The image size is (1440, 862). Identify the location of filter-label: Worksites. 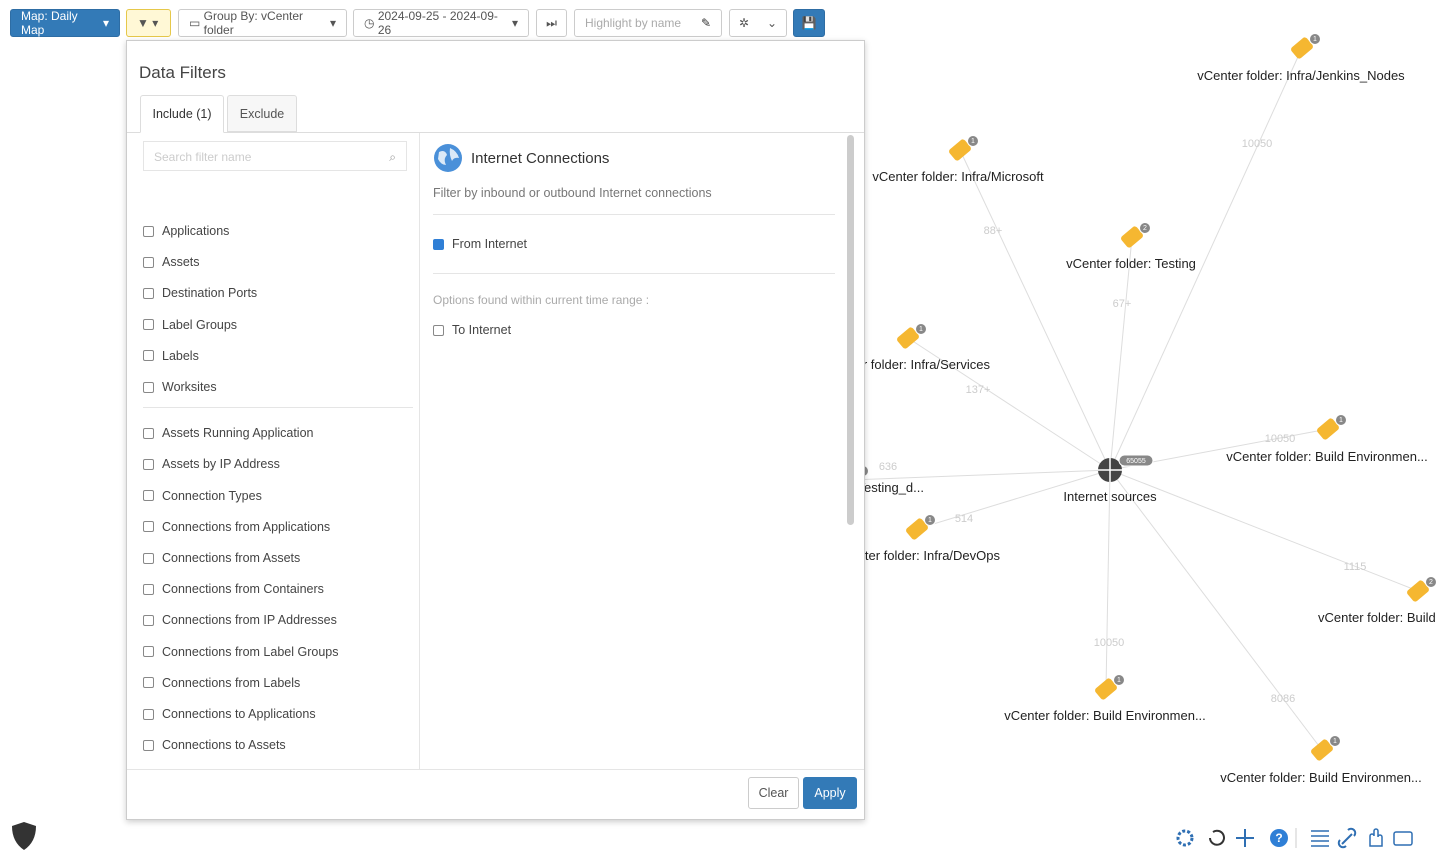
(189, 387).